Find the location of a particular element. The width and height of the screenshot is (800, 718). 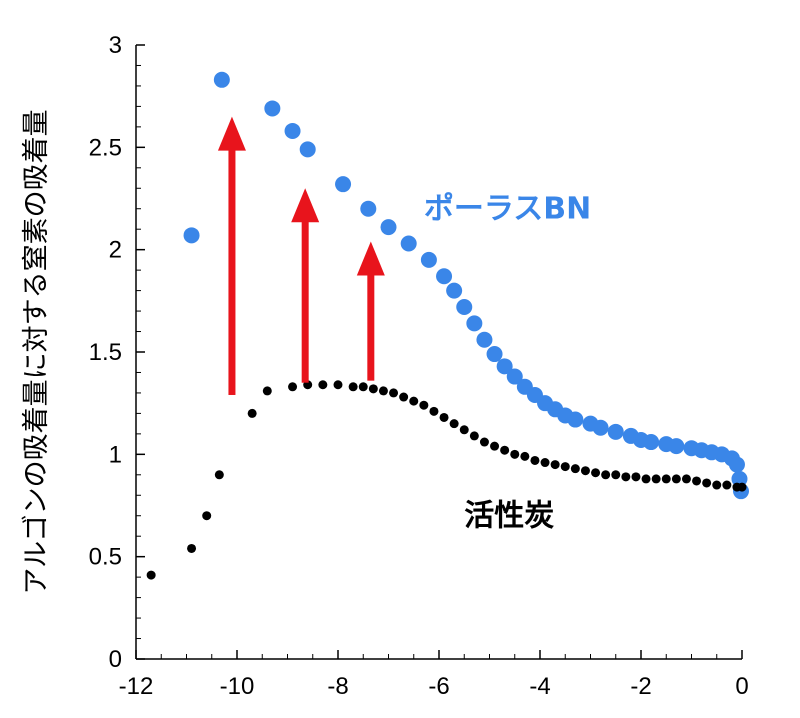

x-tick-label: -12 is located at coordinates (136, 686).